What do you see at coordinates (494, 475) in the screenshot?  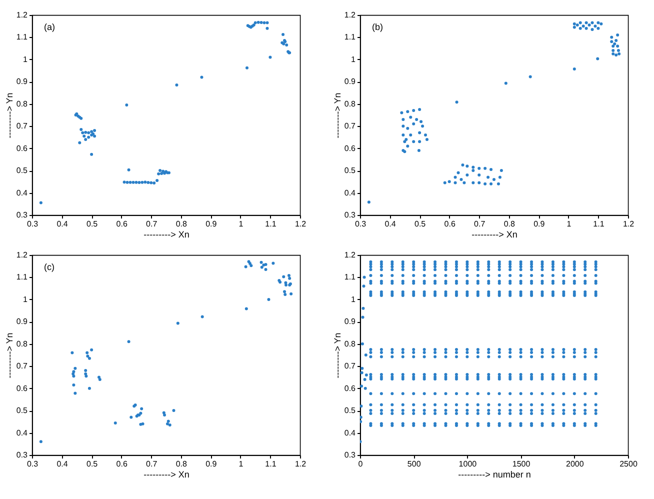 I see `x-axis-title: ---------> number n` at bounding box center [494, 475].